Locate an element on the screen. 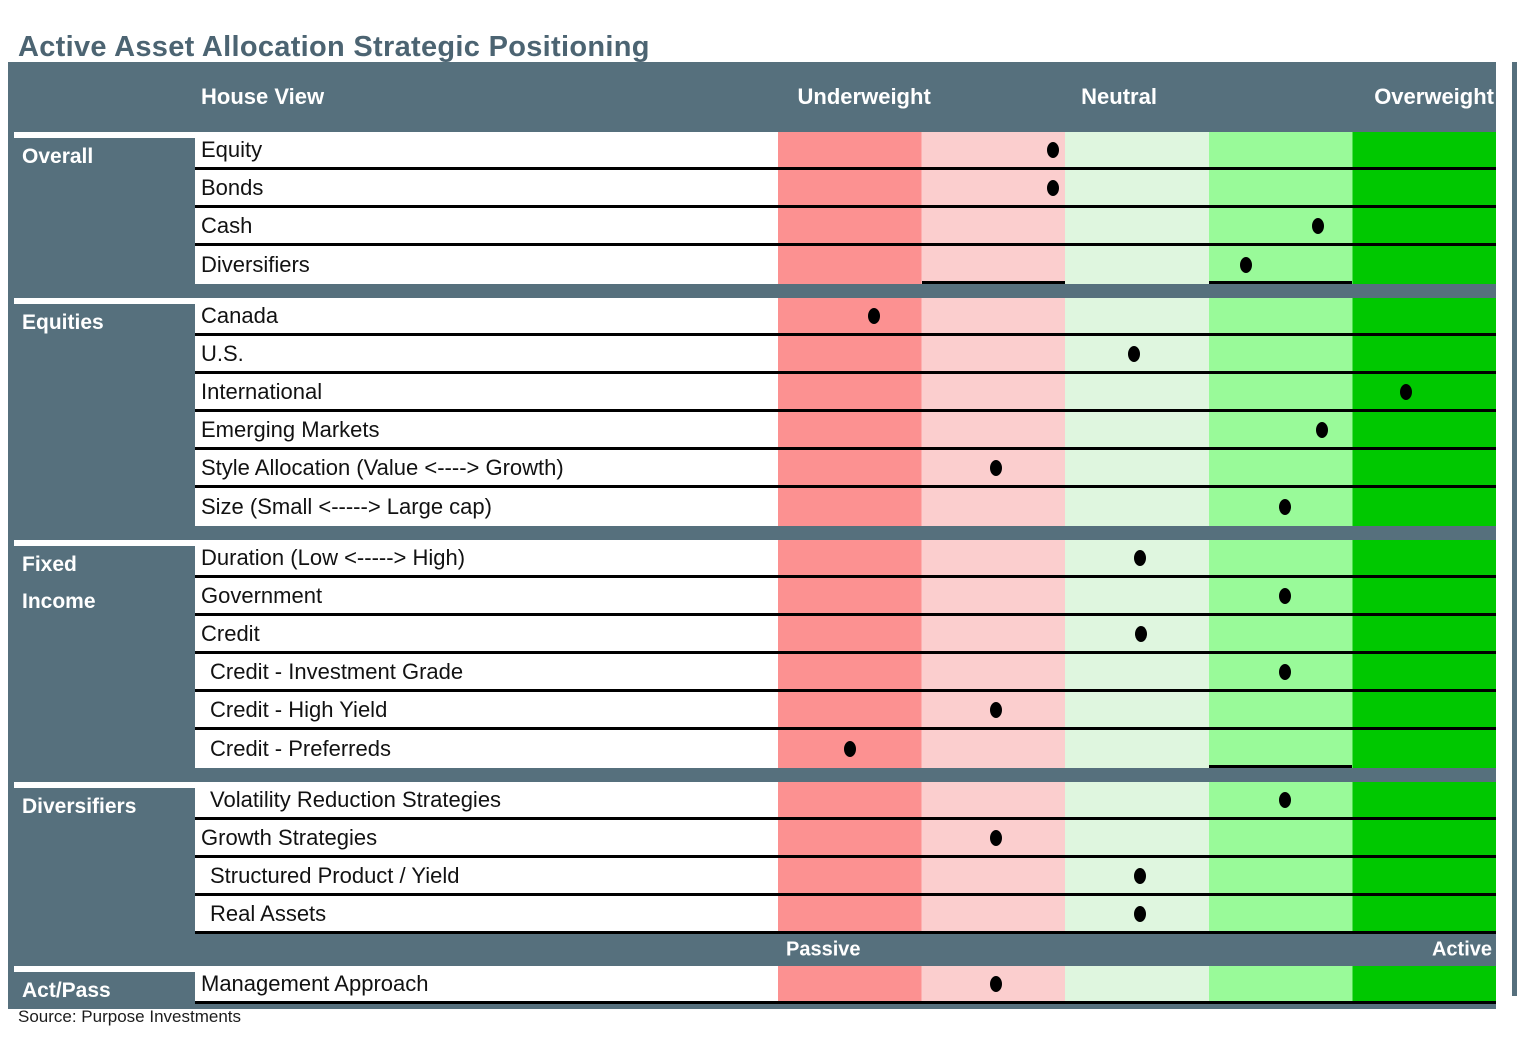 The height and width of the screenshot is (1038, 1520). table-row: Credit is located at coordinates (845, 635).